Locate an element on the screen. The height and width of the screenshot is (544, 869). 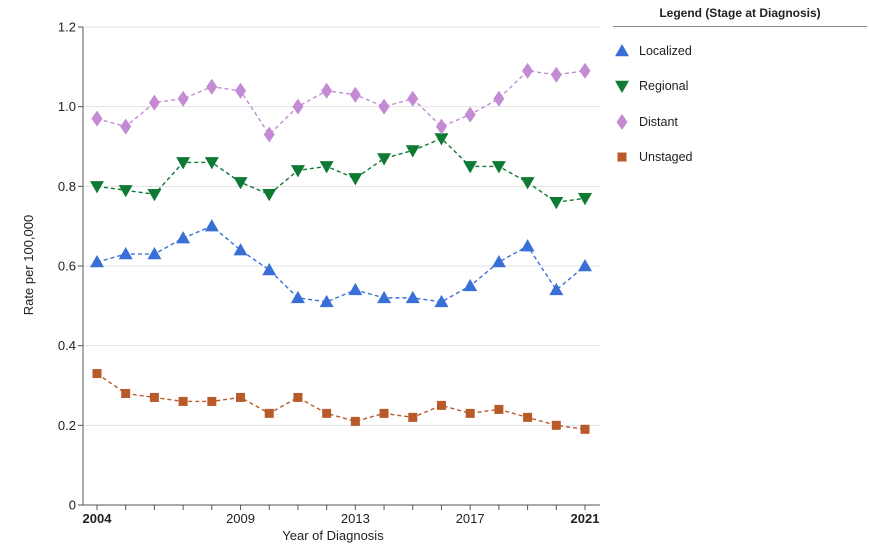
series-distant is located at coordinates (341, 102).